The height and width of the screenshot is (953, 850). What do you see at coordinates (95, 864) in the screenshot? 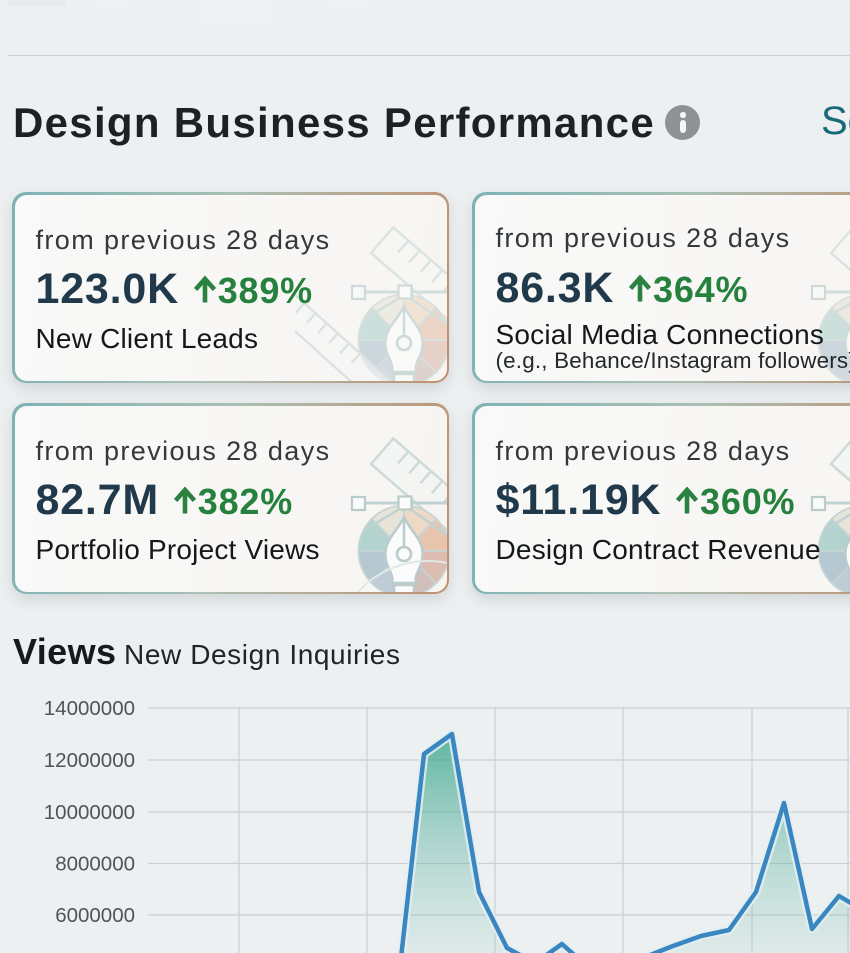
I see `svg-text: 8000000` at bounding box center [95, 864].